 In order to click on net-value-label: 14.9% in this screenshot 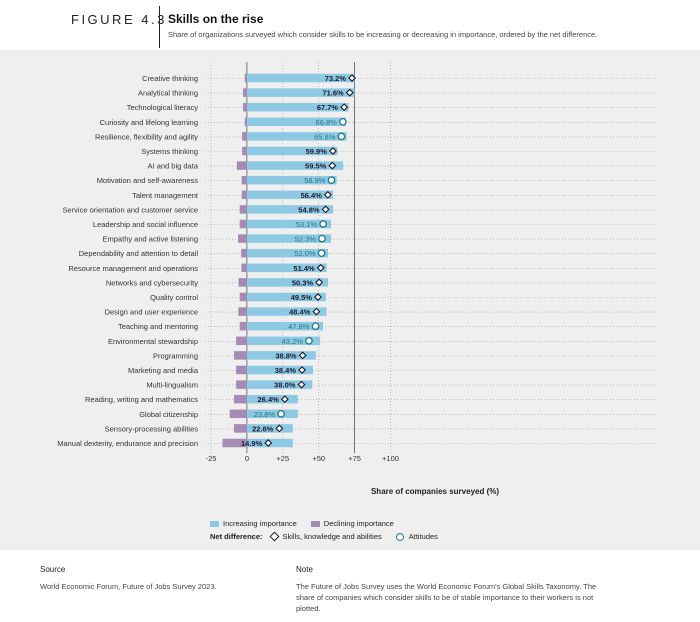, I will do `click(252, 443)`.